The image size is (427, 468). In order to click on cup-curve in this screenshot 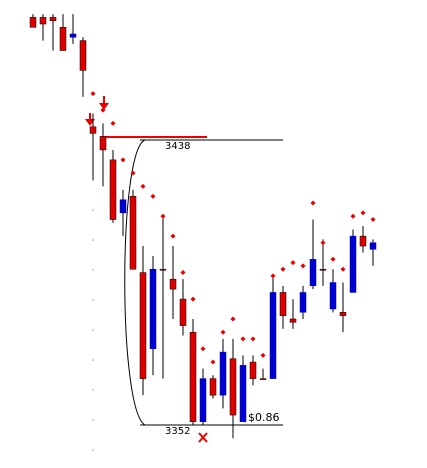, I will do `click(135, 282)`.